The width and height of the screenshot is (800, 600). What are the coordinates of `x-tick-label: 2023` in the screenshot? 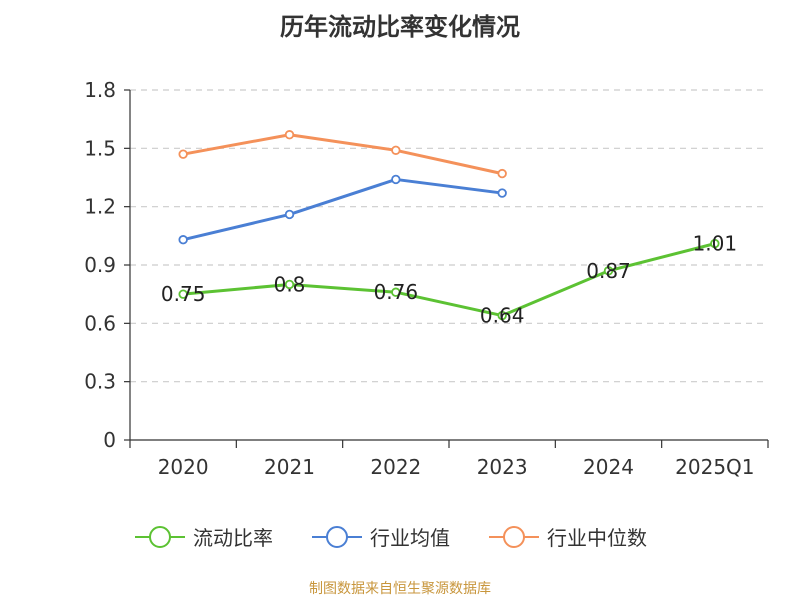 It's located at (502, 467).